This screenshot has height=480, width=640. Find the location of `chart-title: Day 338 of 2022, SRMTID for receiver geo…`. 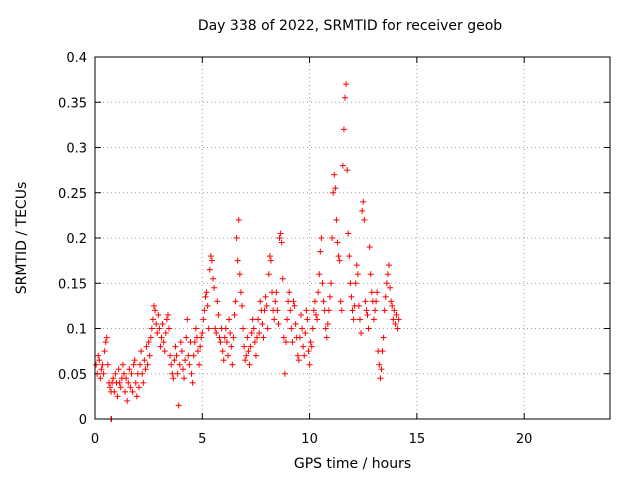

chart-title: Day 338 of 2022, SRMTID for receiver geo… is located at coordinates (350, 26).